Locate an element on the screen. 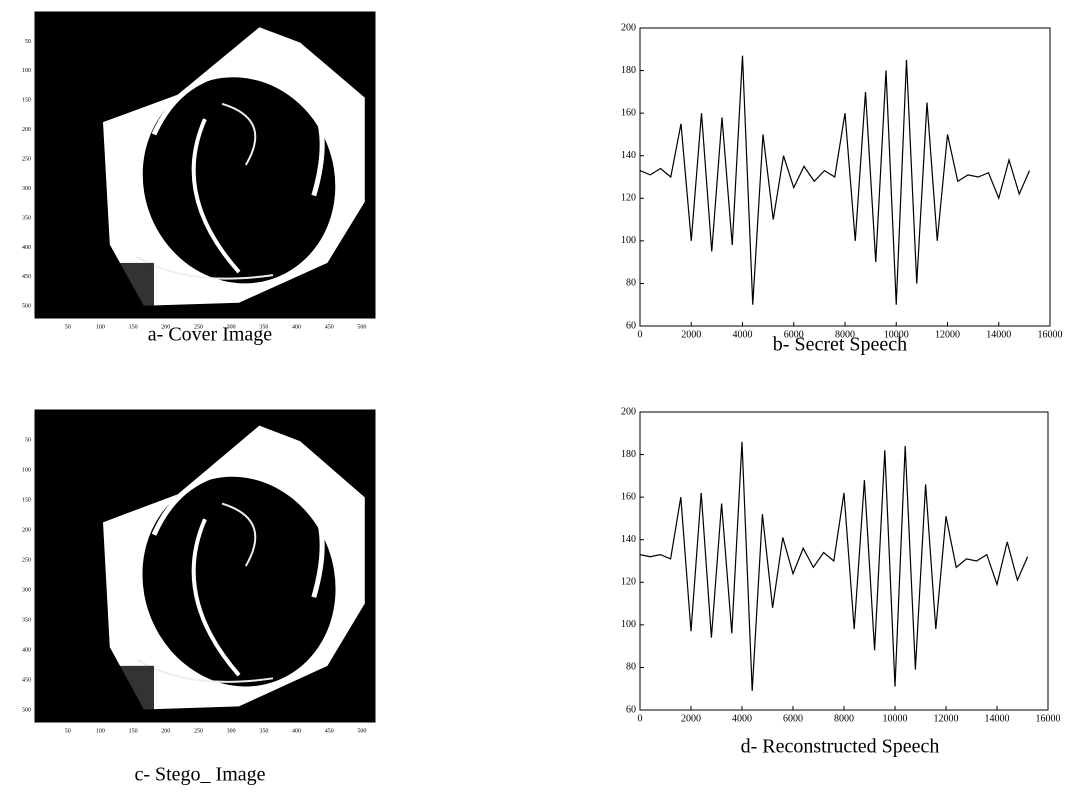 Image resolution: width=1070 pixels, height=798 pixels. caption: d- Reconstructed Speech is located at coordinates (840, 747).